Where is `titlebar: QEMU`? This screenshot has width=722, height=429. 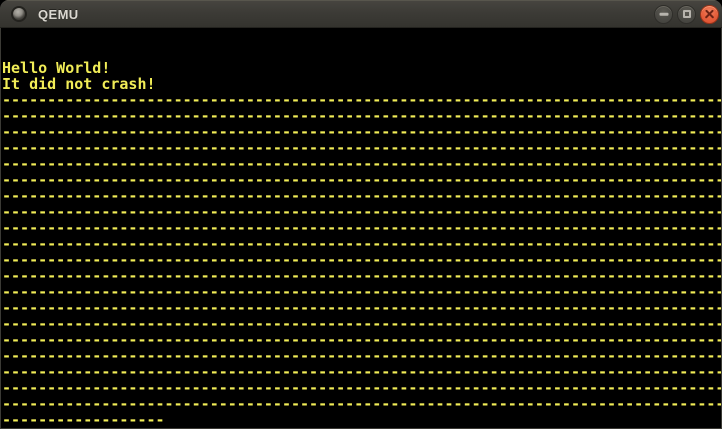 titlebar: QEMU is located at coordinates (361, 14).